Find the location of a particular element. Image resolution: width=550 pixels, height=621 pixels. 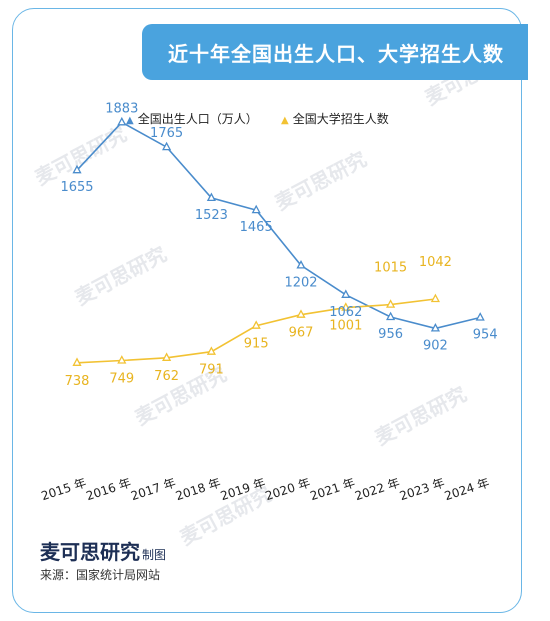

legend-item-enroll: ▲ 全国大学招生人数 is located at coordinates (335, 118).